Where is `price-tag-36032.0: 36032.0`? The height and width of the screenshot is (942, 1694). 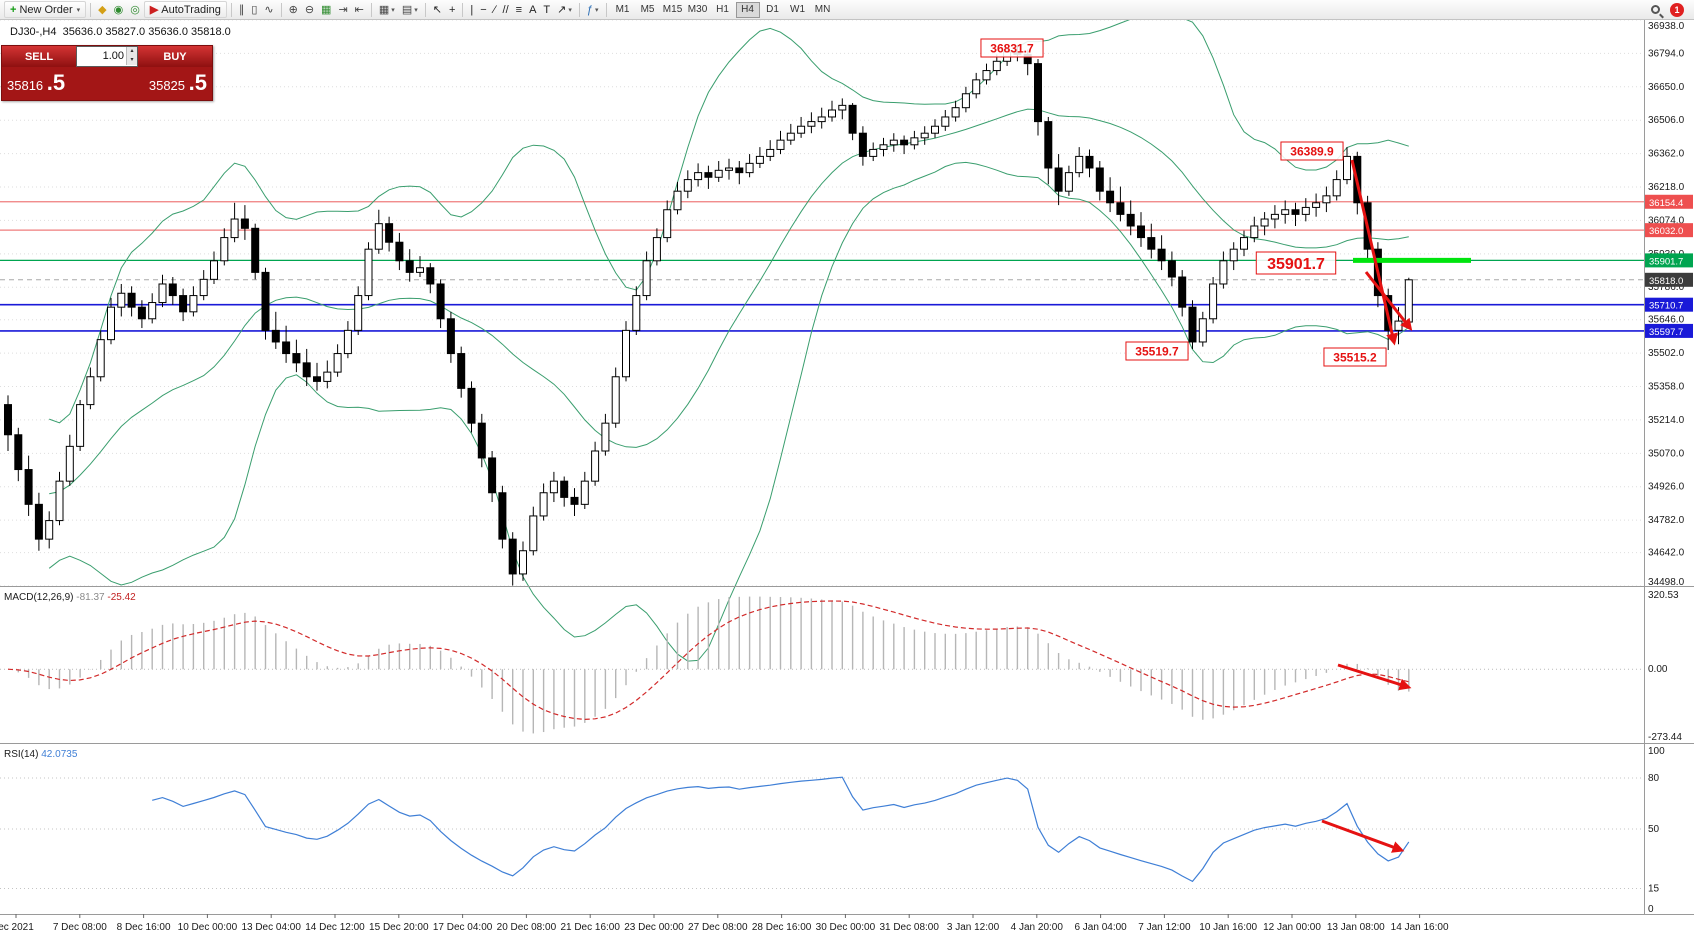 price-tag-36032.0: 36032.0 is located at coordinates (1669, 230).